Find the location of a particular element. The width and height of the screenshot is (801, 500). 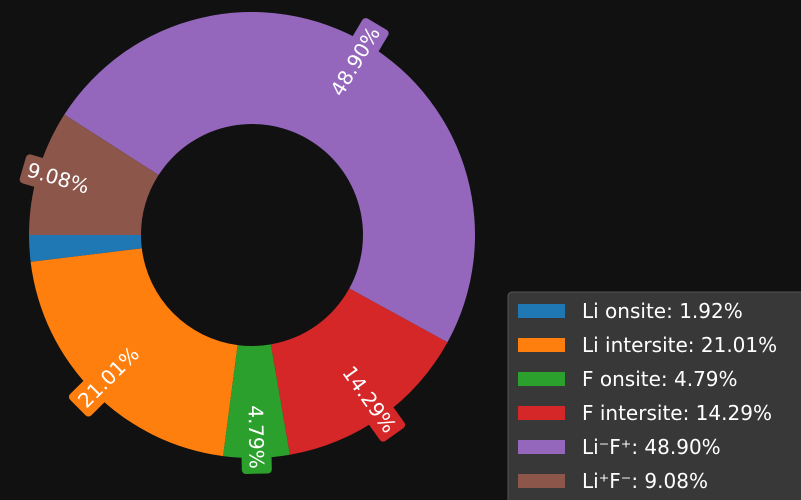

legend-label: F intersite: 14.29% is located at coordinates (677, 413).